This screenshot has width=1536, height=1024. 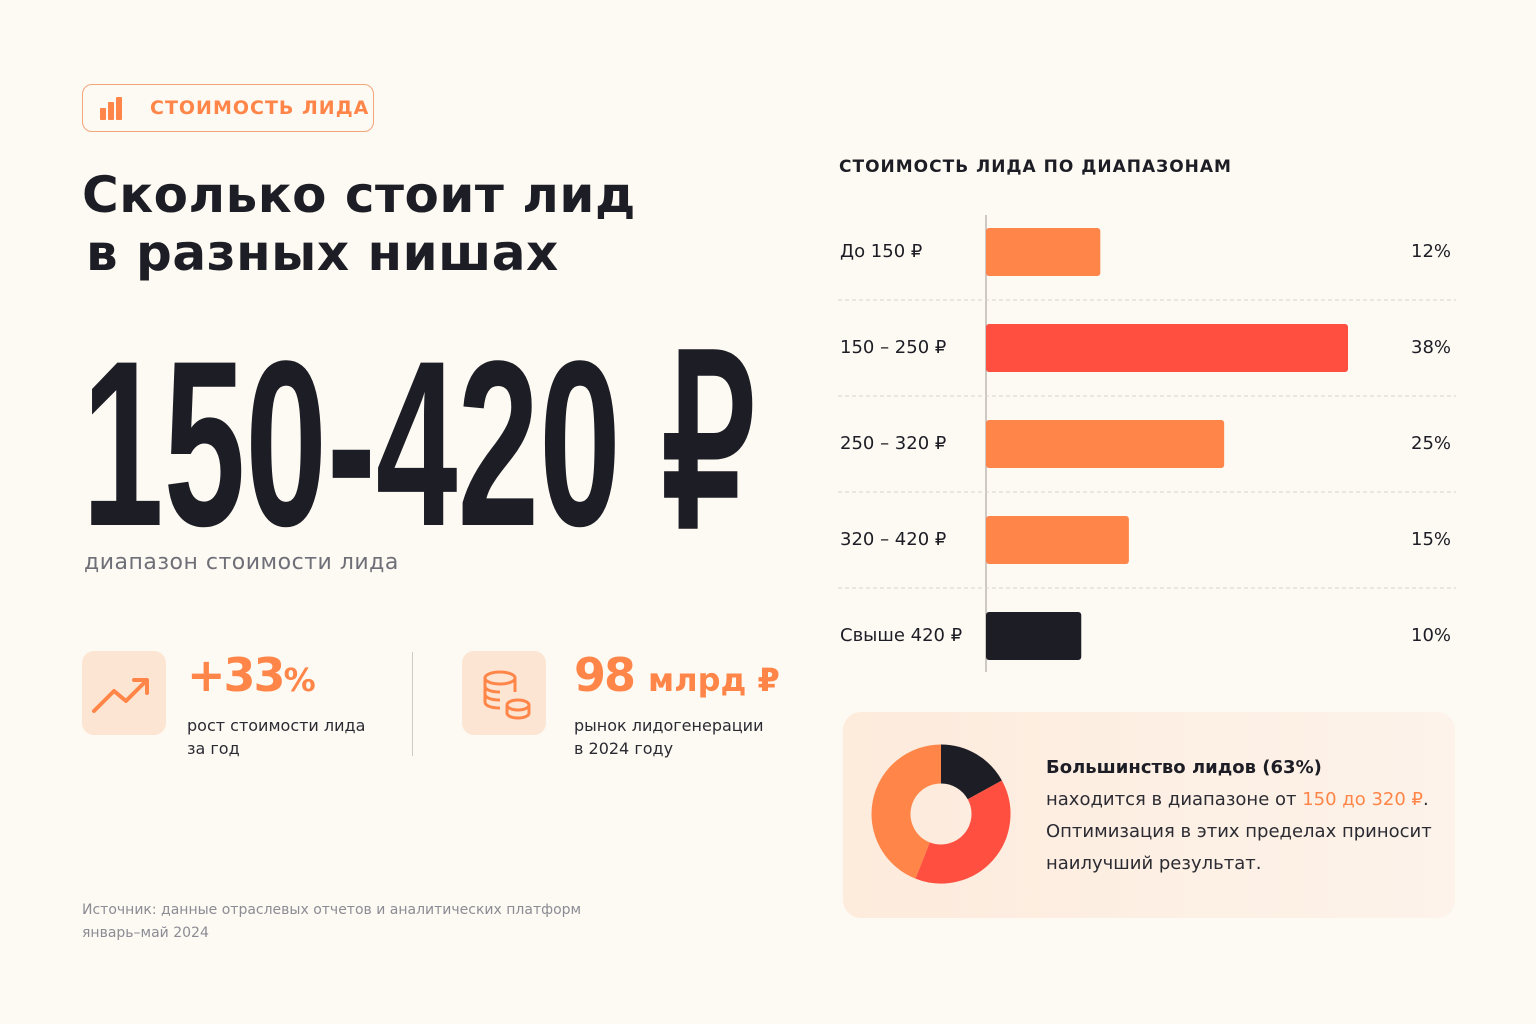 What do you see at coordinates (893, 443) in the screenshot?
I see `category-label: 250 – 320 ₽` at bounding box center [893, 443].